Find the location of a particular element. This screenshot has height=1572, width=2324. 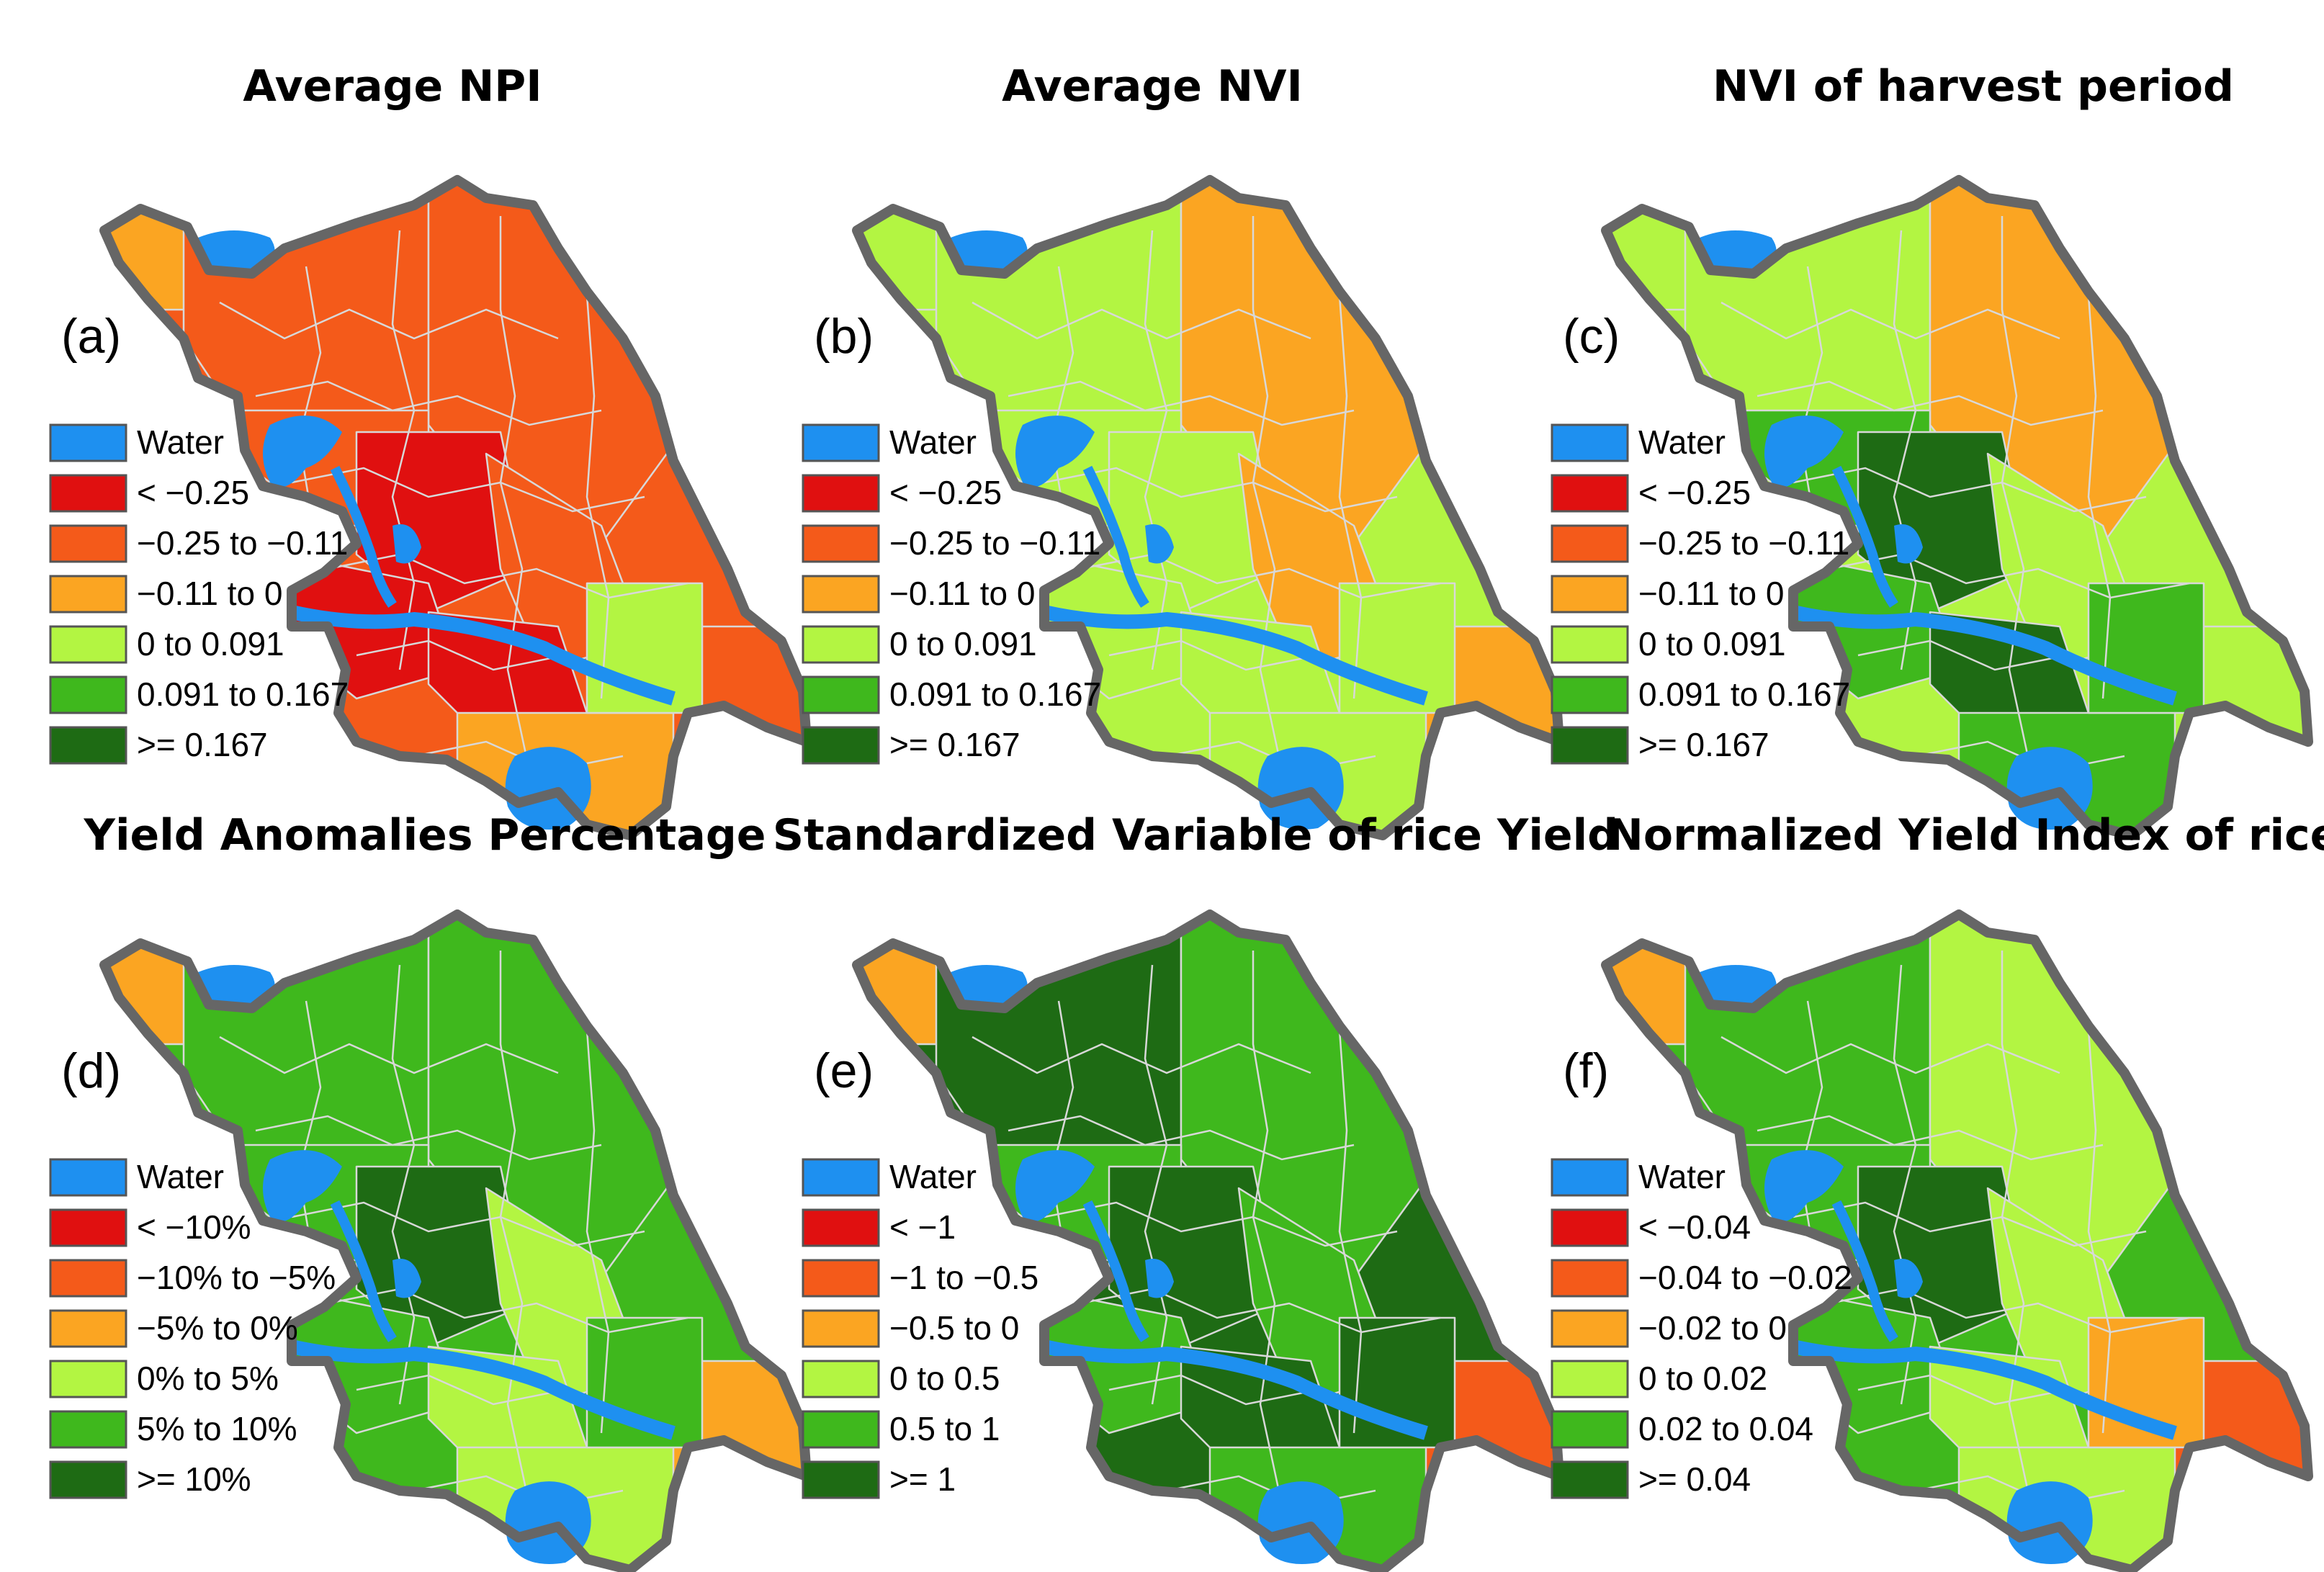

panel-letter-b: (b) is located at coordinates (844, 336).